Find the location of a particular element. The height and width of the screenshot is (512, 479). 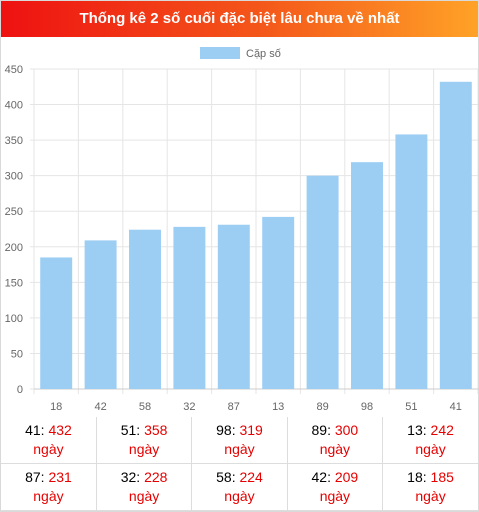

pair-number: 98 is located at coordinates (224, 430).